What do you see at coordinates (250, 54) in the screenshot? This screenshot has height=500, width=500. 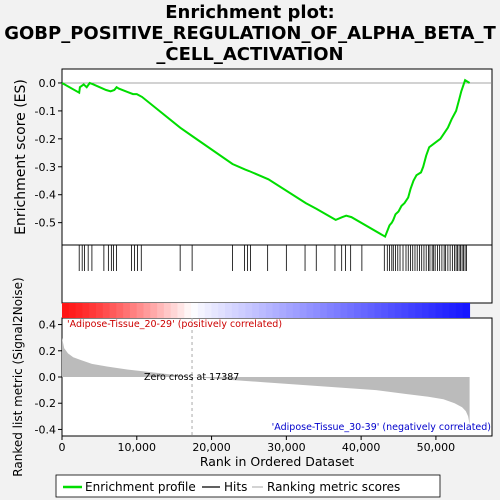 I see `chart-title-line-3: _CELL_ACTIVATION` at bounding box center [250, 54].